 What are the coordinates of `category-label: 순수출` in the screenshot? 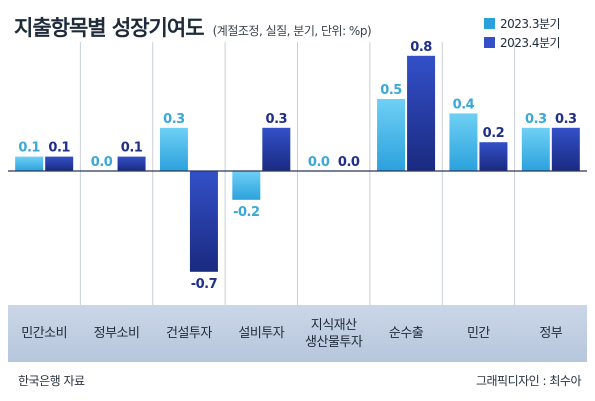 It's located at (406, 333).